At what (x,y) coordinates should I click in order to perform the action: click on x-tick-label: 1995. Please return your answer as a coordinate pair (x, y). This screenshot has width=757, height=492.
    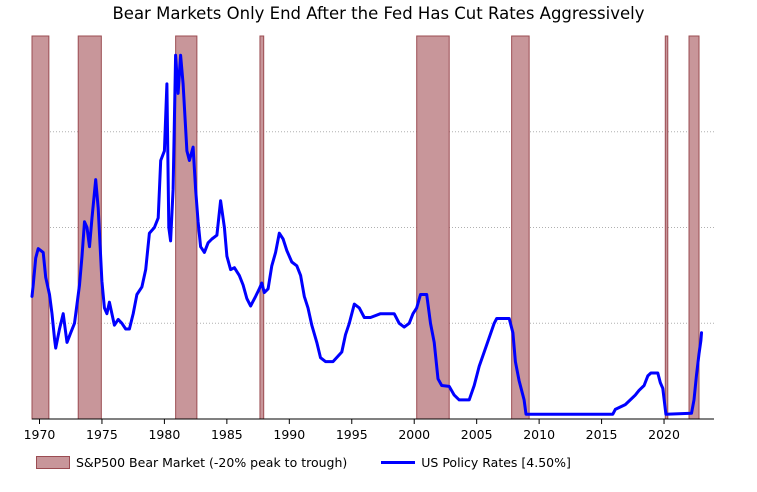
    Looking at the image, I should click on (352, 434).